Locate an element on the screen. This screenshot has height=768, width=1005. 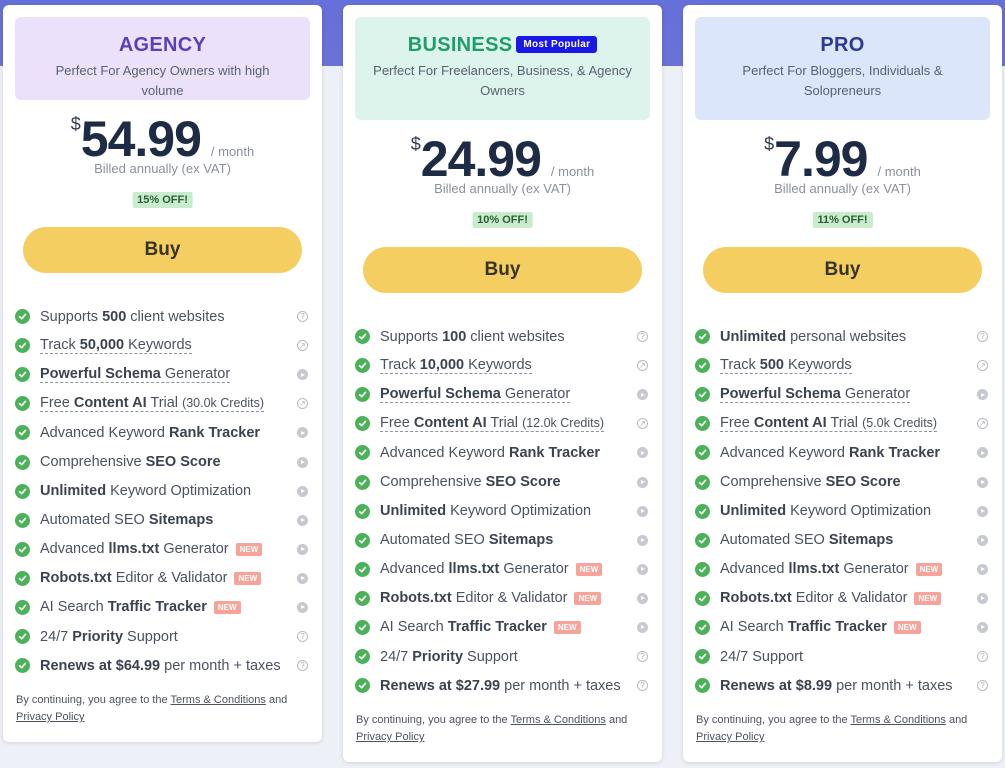
new-badge: NEW is located at coordinates (248, 578).